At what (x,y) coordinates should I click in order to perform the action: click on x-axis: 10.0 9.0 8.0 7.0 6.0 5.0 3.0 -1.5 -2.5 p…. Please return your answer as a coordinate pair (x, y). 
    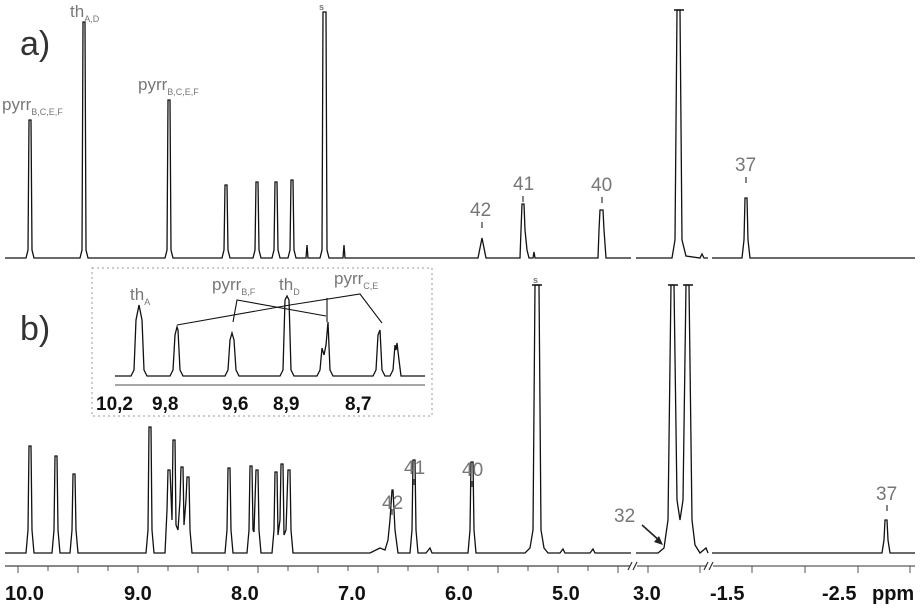
    Looking at the image, I should click on (460, 583).